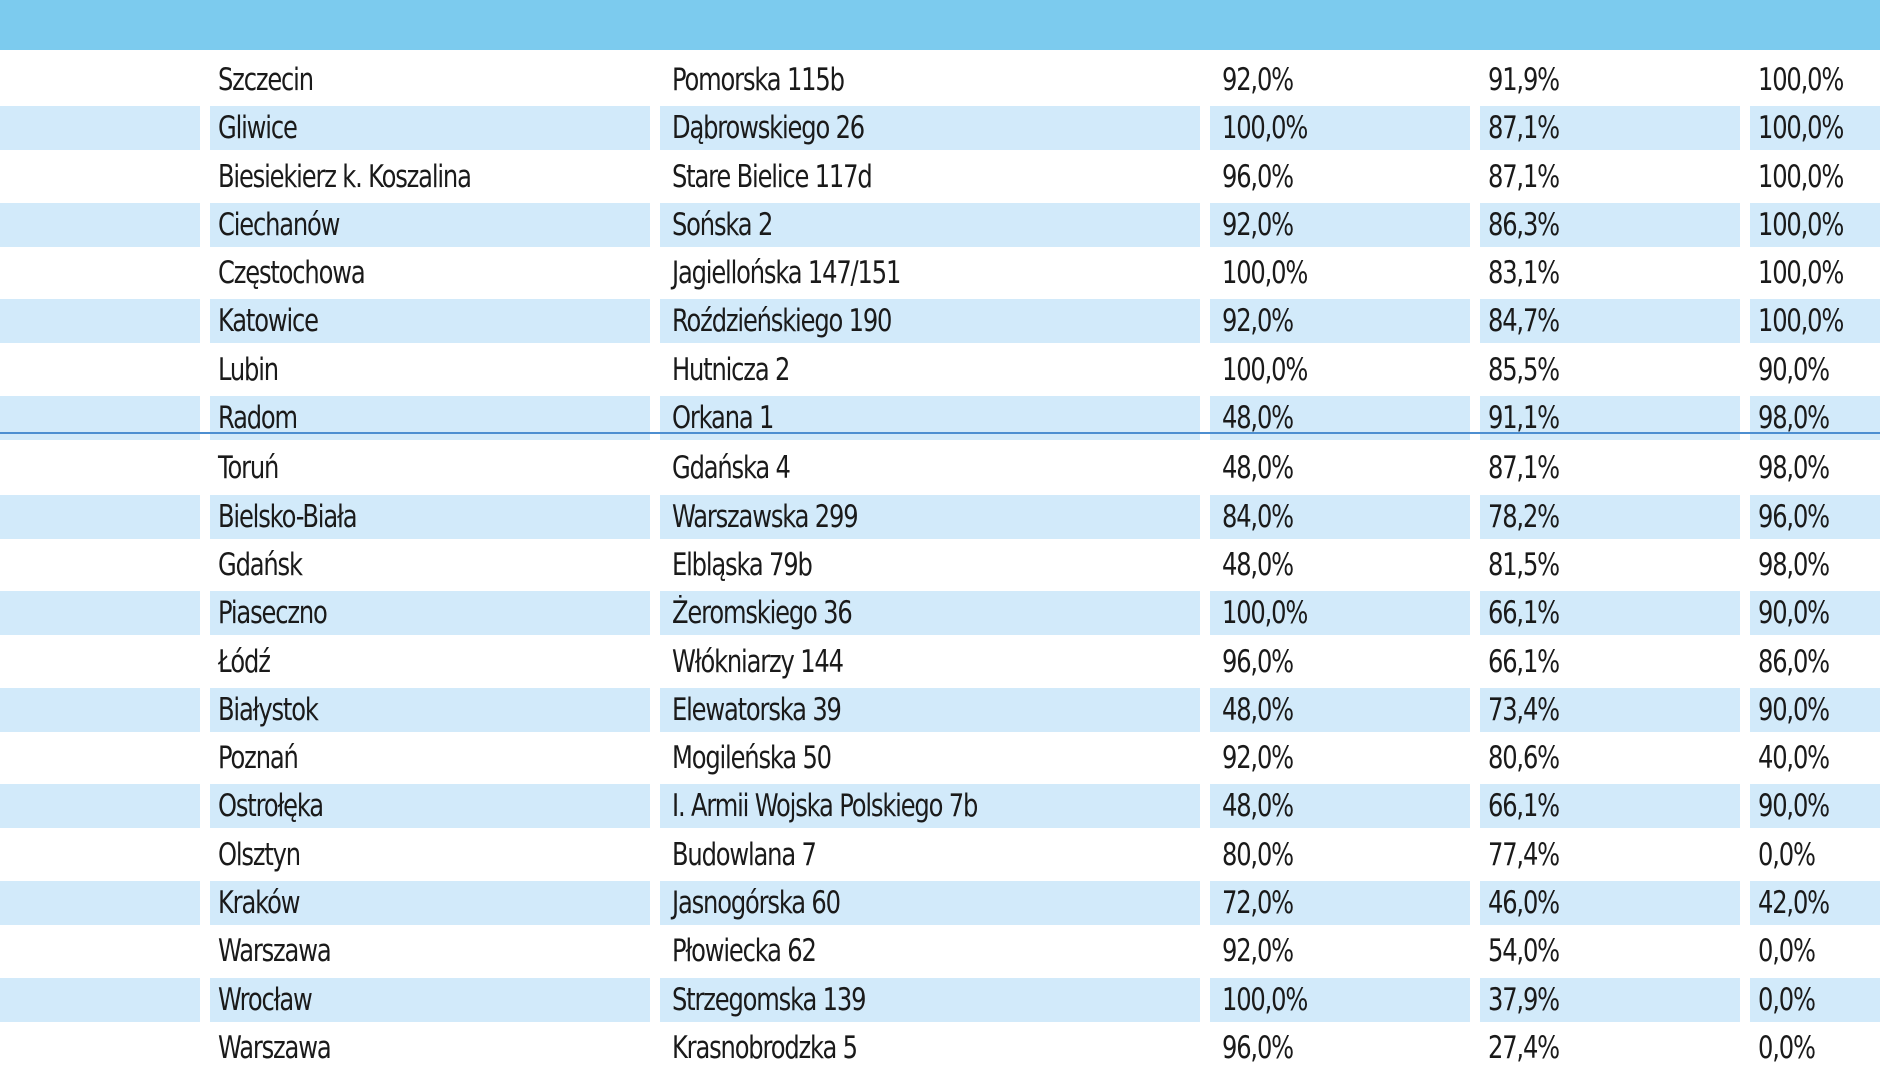 Image resolution: width=1880 pixels, height=1072 pixels. What do you see at coordinates (1258, 854) in the screenshot?
I see `value1-cell-text: 80,0%` at bounding box center [1258, 854].